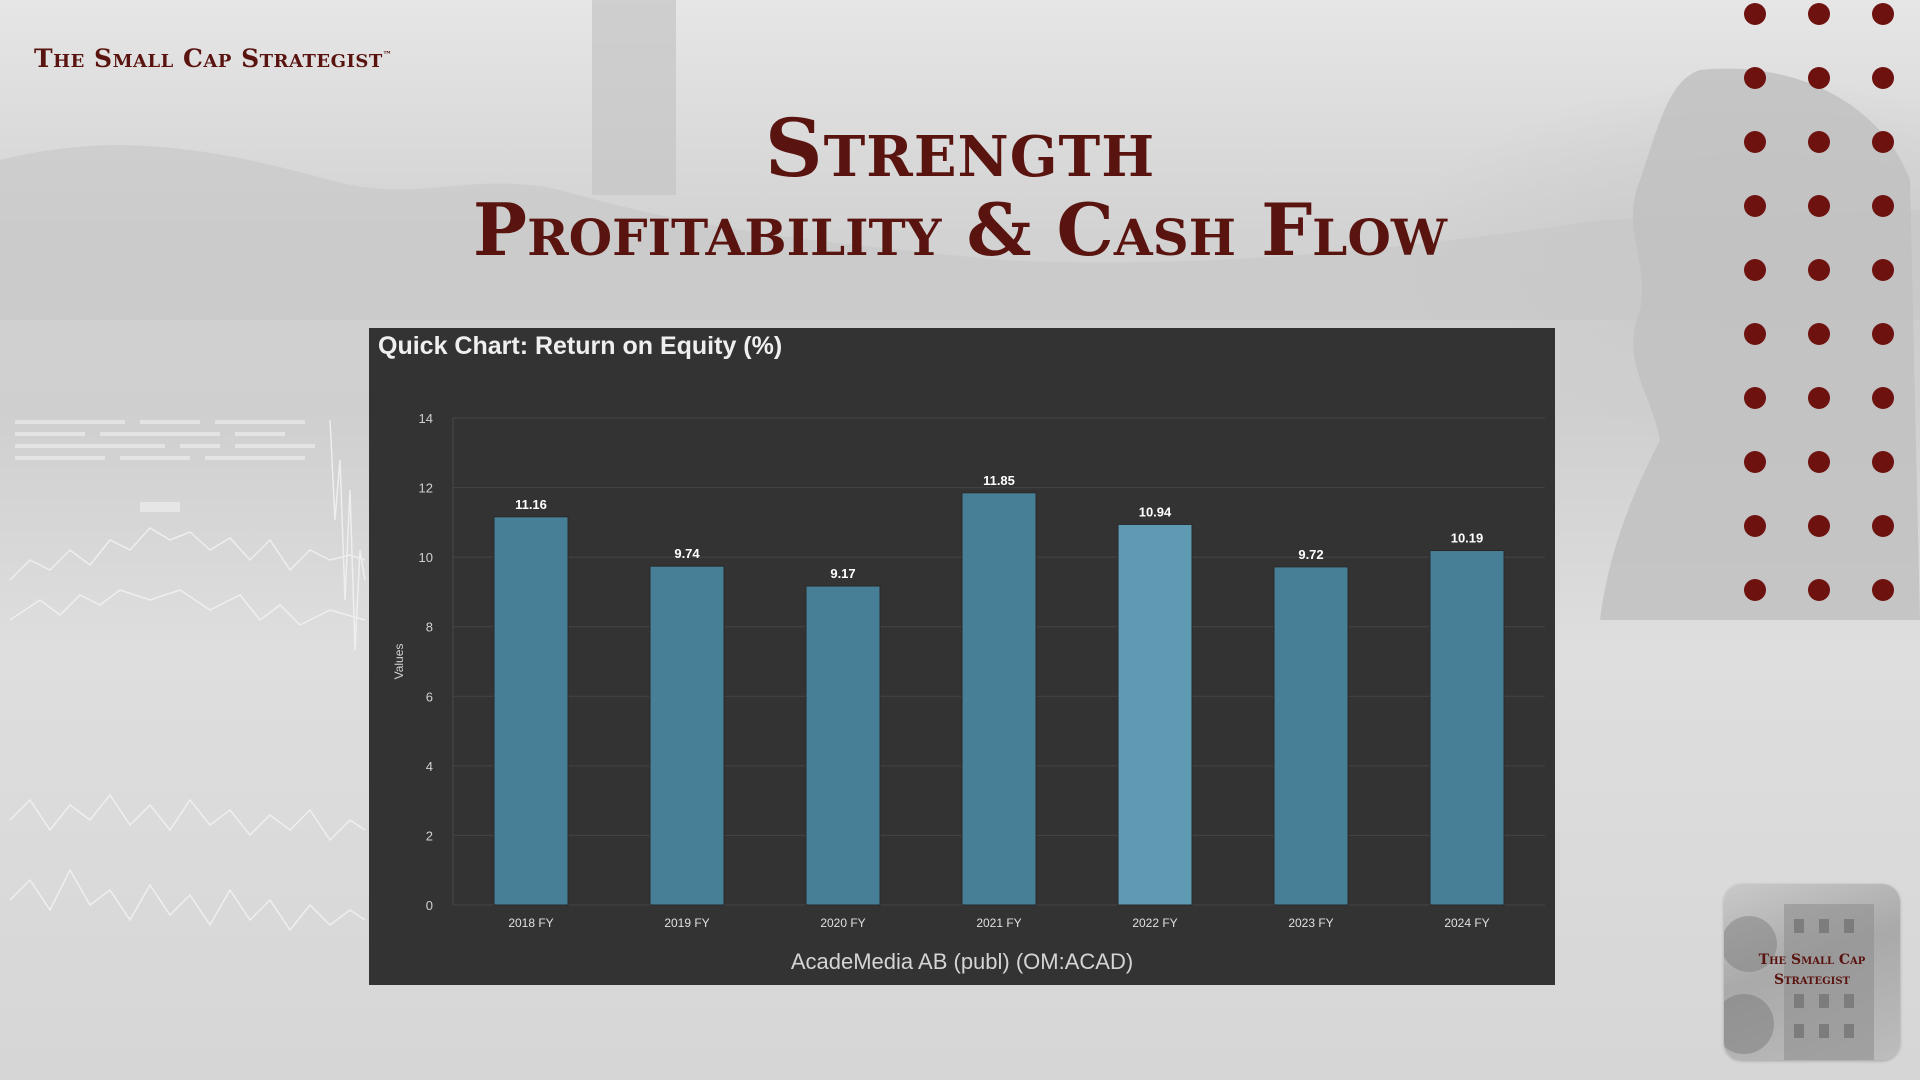 This screenshot has height=1080, width=1920. What do you see at coordinates (426, 418) in the screenshot?
I see `y-tick-label: 14` at bounding box center [426, 418].